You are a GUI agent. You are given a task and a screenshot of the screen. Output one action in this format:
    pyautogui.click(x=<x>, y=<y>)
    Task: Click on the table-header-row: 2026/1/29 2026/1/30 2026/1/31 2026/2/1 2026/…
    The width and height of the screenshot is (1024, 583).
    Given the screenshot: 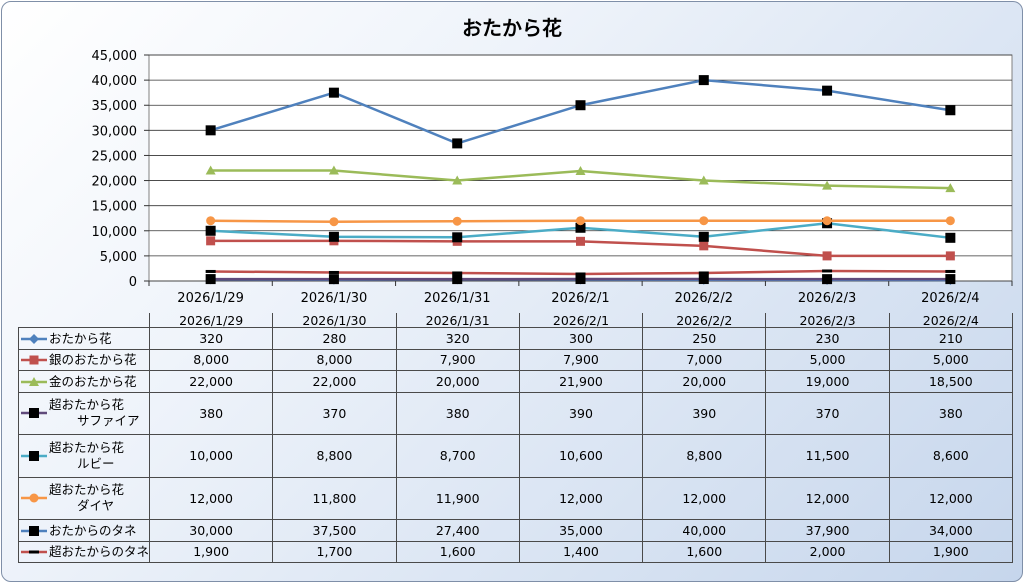 What is the action you would take?
    pyautogui.click(x=515, y=320)
    